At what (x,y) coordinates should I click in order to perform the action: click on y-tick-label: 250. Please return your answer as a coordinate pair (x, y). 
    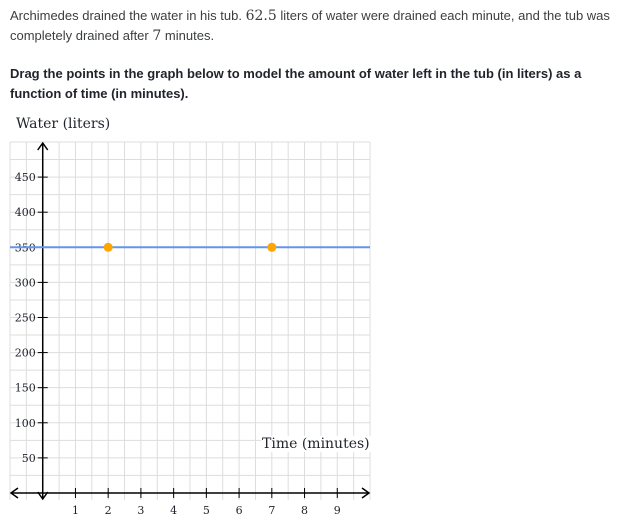
    Looking at the image, I should click on (25, 317).